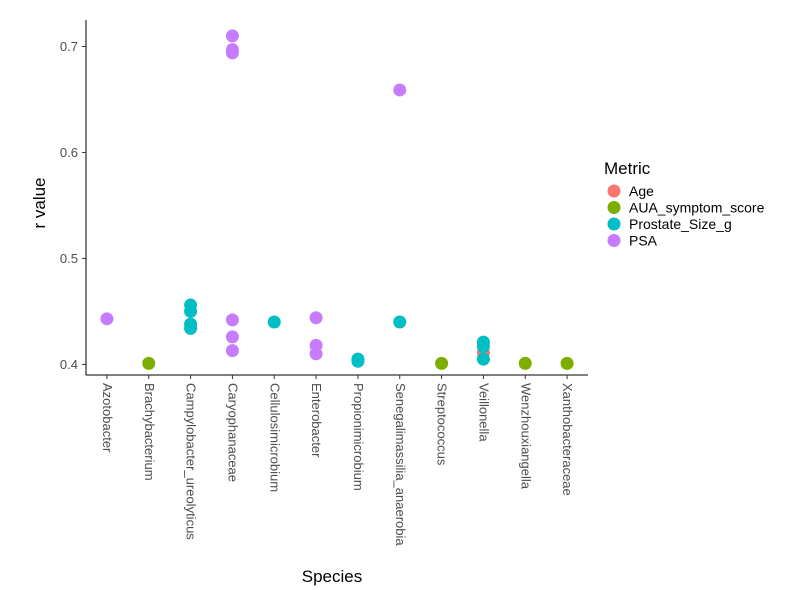 Image resolution: width=805 pixels, height=590 pixels. I want to click on legend-label: PSA, so click(643, 241).